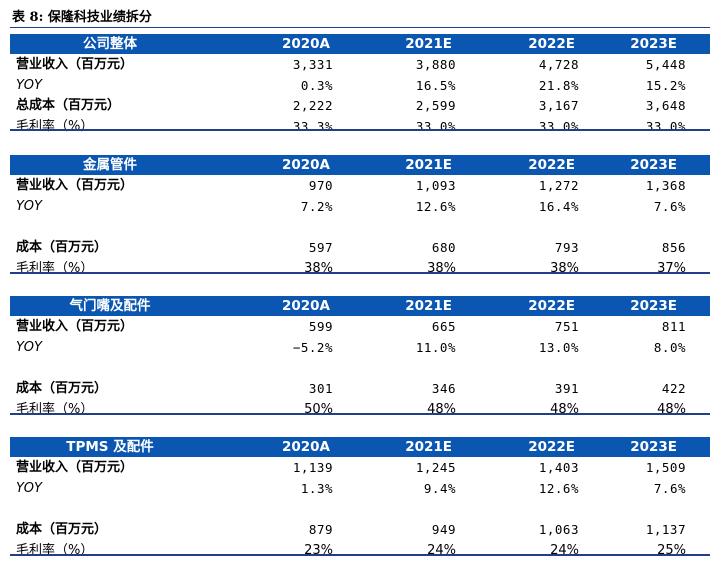 Image resolution: width=720 pixels, height=561 pixels. I want to click on value-cell: 2,599, so click(435, 105).